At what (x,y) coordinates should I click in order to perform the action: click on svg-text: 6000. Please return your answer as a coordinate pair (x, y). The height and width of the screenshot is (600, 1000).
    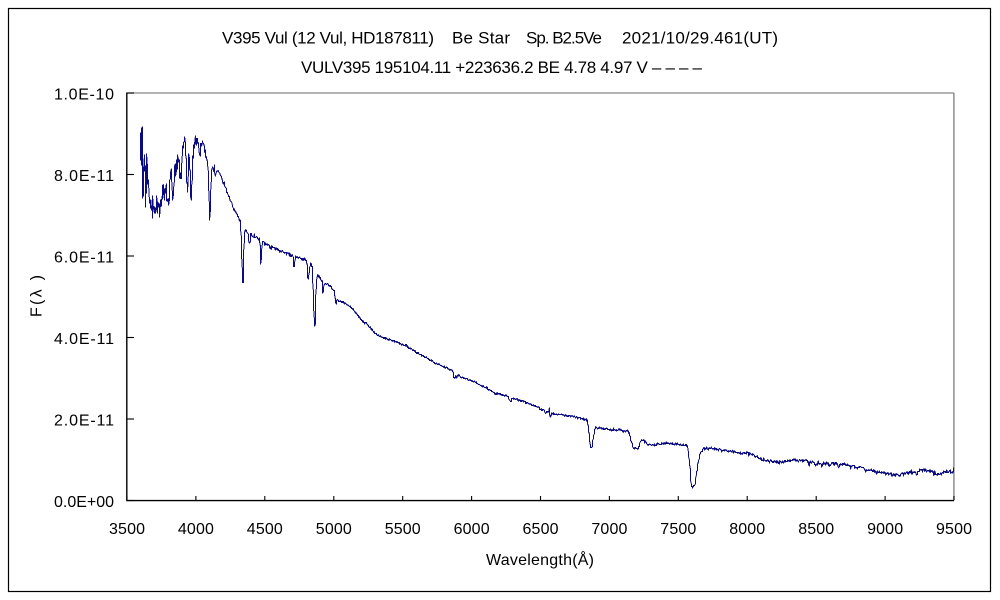
    Looking at the image, I should click on (472, 529).